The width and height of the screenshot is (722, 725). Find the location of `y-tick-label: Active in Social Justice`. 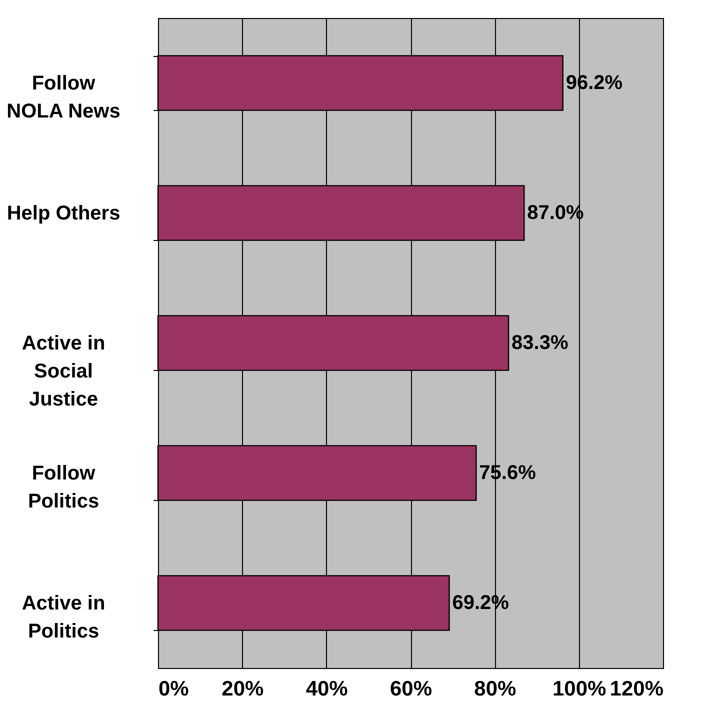

y-tick-label: Active in Social Justice is located at coordinates (64, 371).